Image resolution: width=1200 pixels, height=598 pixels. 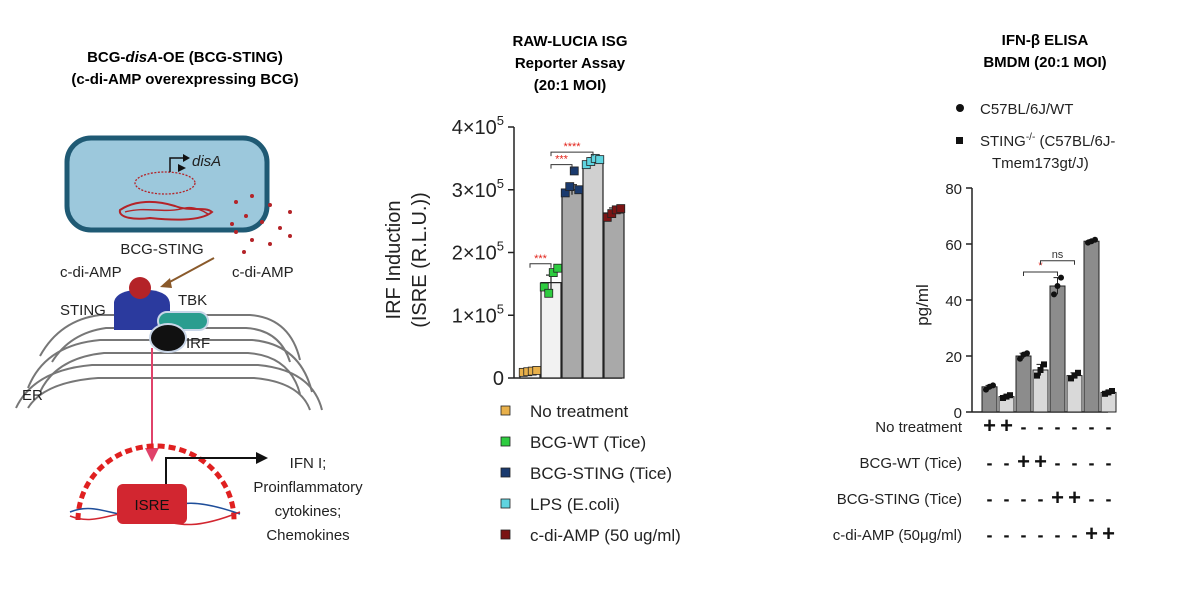 I want to click on promoter-arrow-icon, so click(x=177, y=164).